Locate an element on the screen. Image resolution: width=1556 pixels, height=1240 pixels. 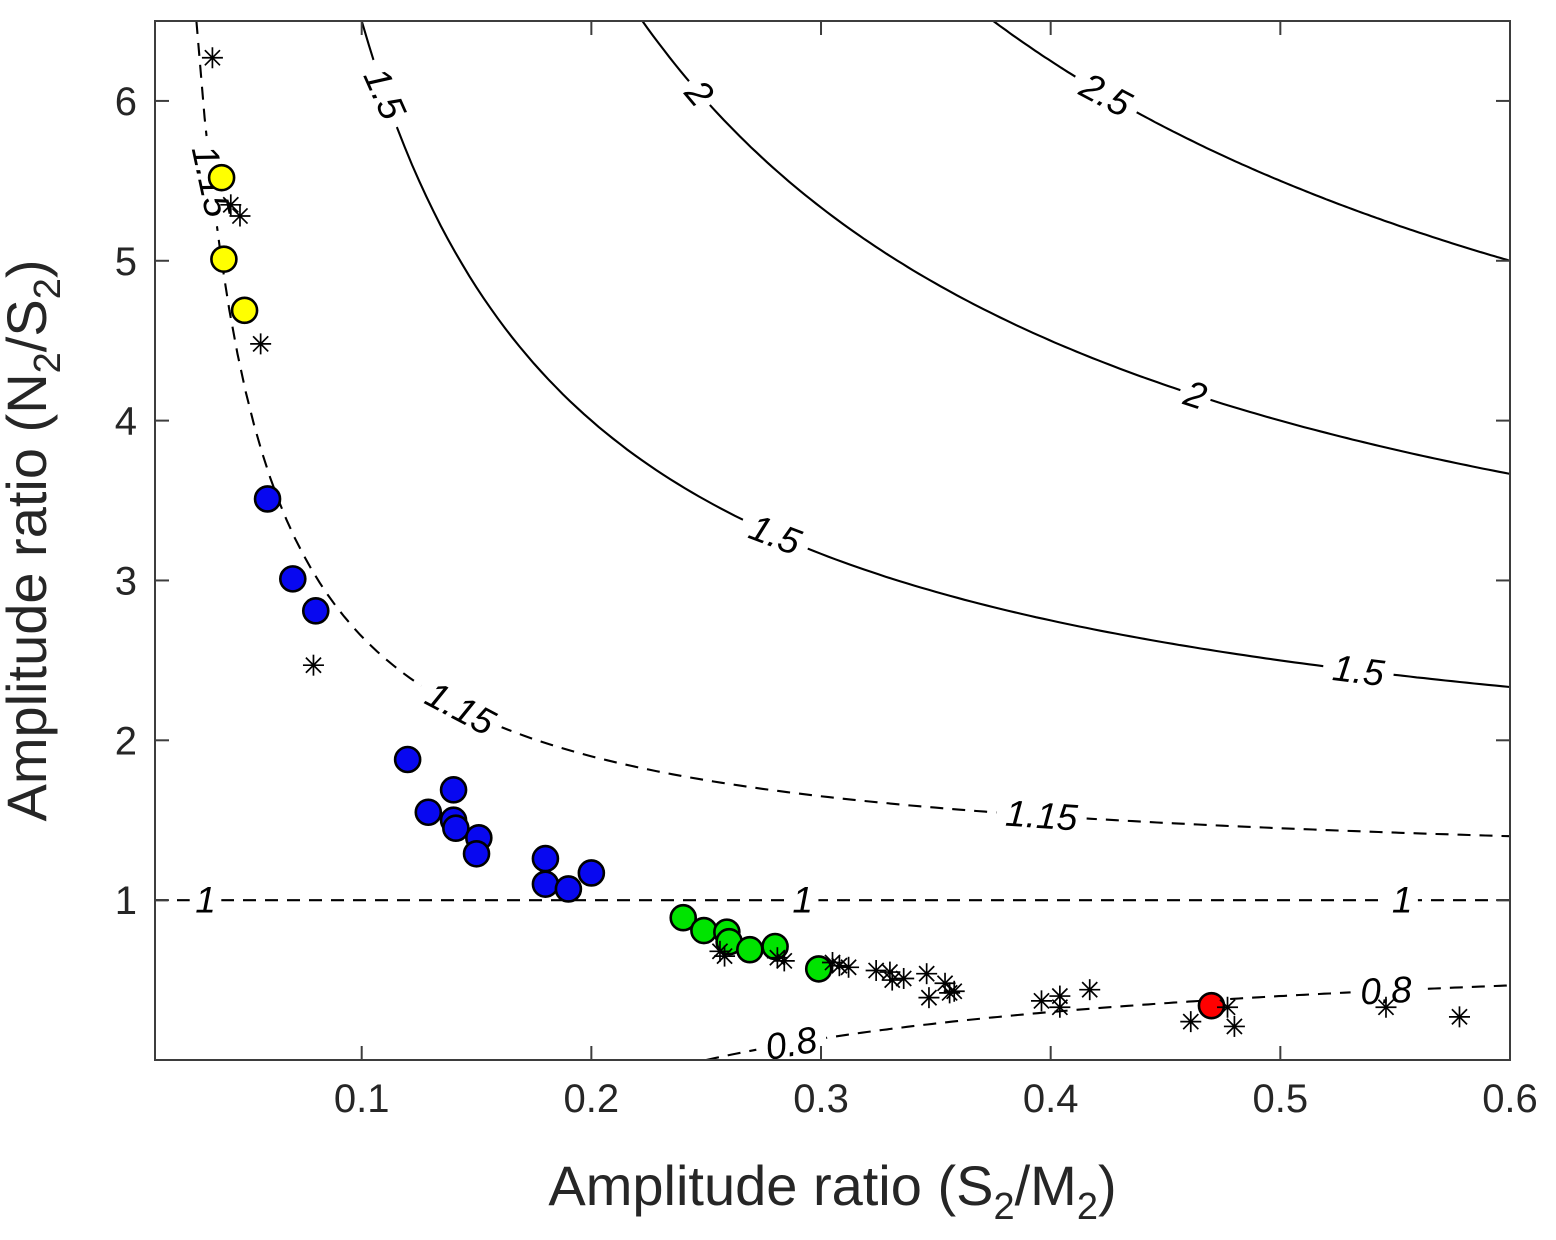
y-tick-label: 2 is located at coordinates (126, 741).